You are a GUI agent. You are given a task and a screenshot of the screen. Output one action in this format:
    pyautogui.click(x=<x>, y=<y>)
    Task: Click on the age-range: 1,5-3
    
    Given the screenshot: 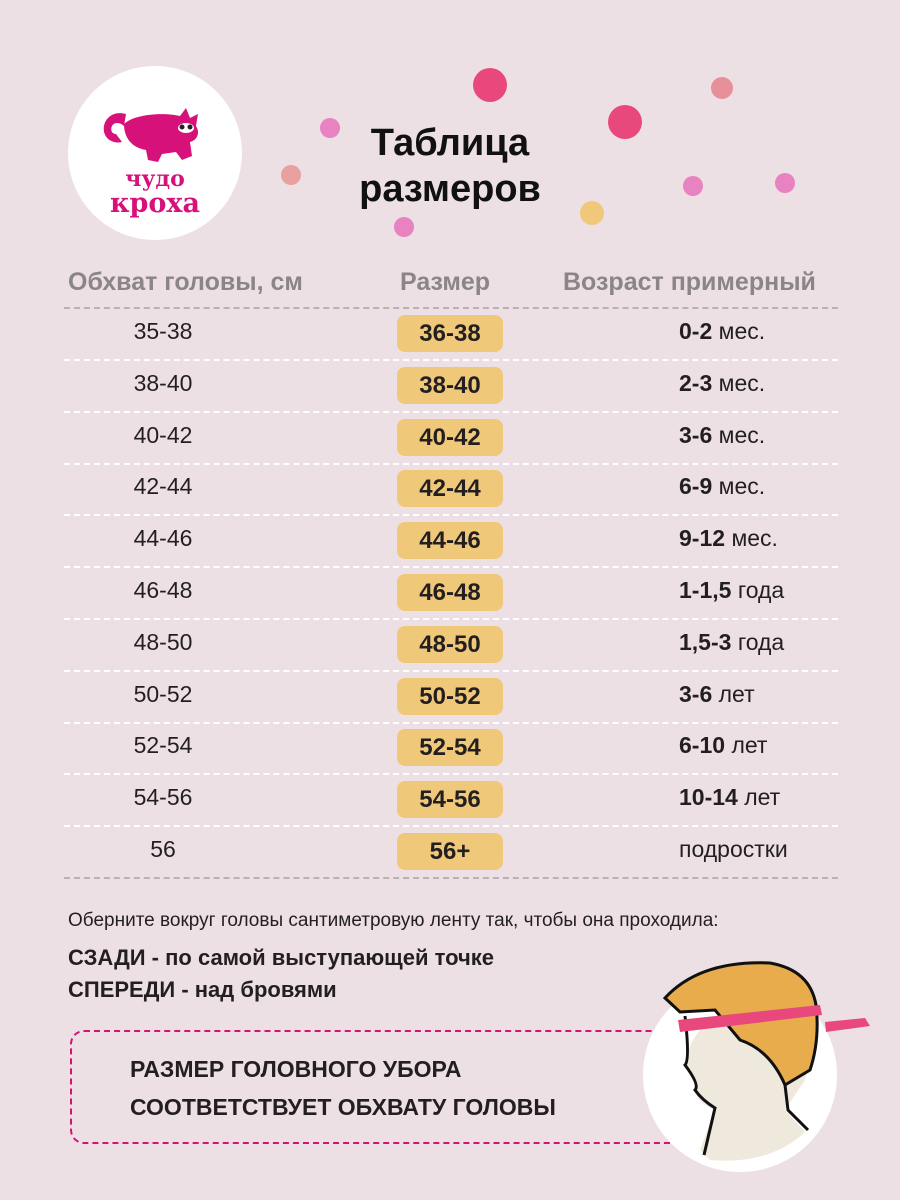 What is the action you would take?
    pyautogui.click(x=705, y=641)
    